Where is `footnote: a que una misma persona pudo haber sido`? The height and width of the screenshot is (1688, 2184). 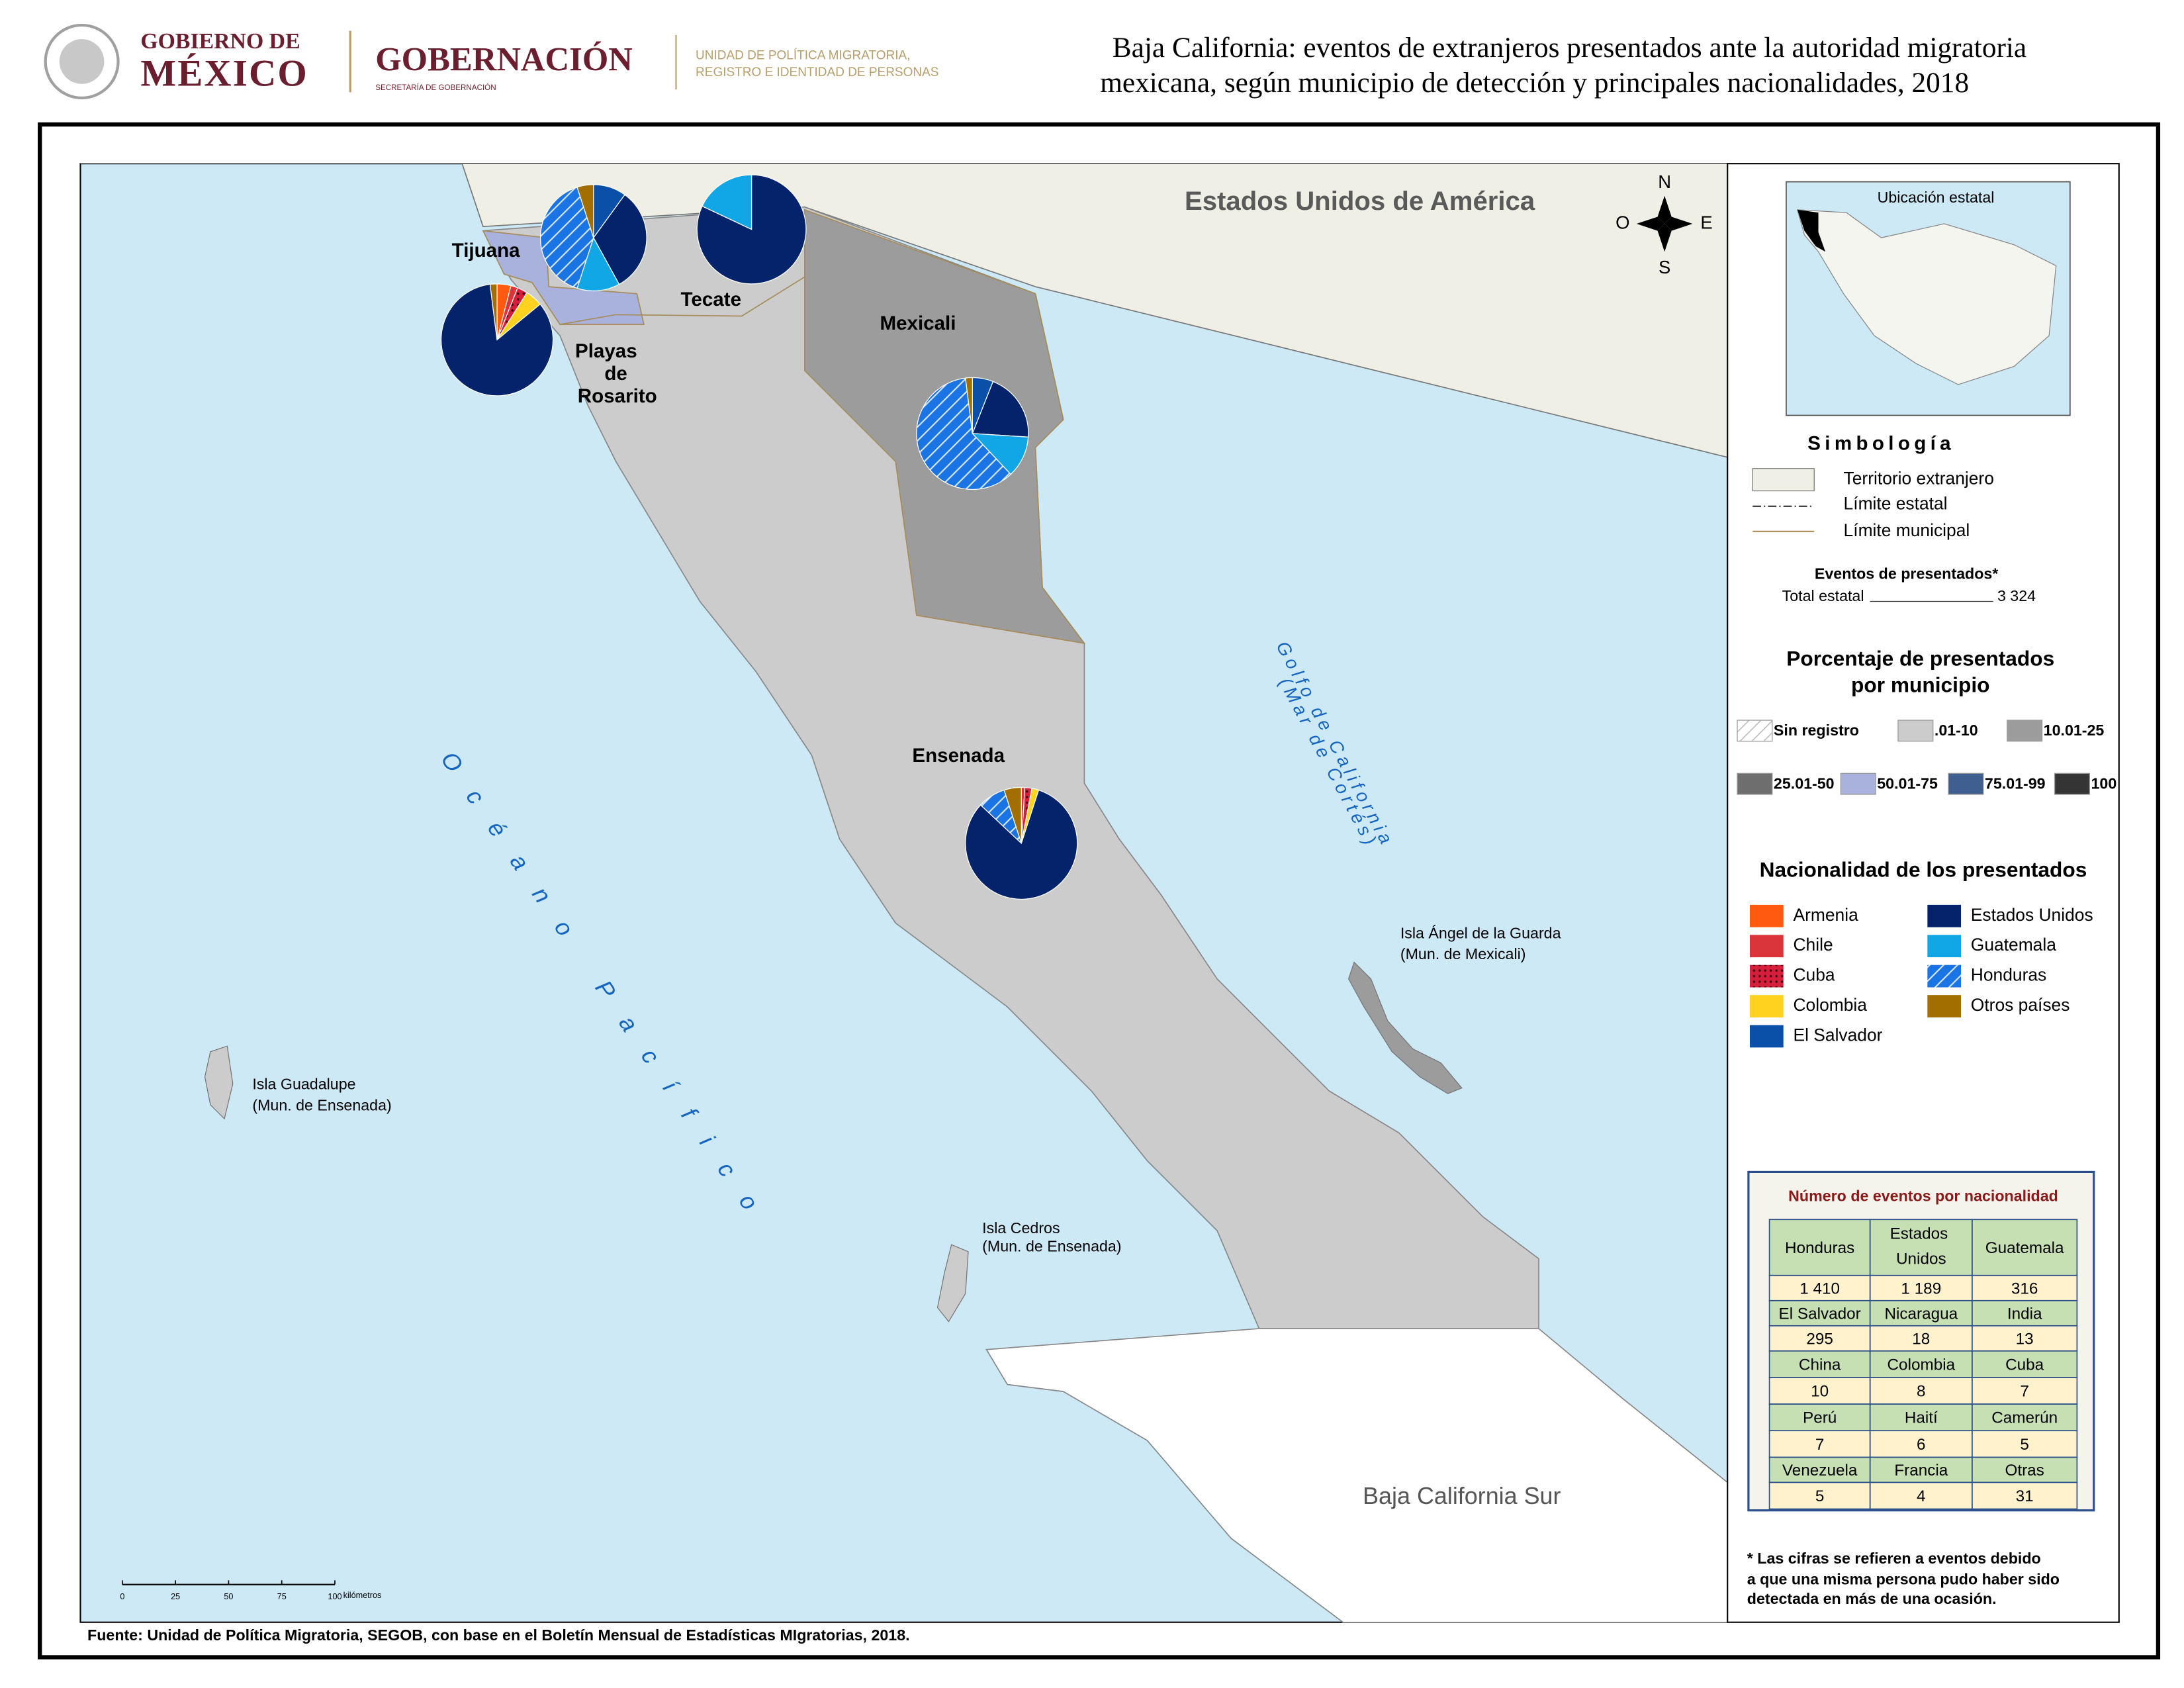
footnote: a que una misma persona pudo haber sido is located at coordinates (1903, 1578).